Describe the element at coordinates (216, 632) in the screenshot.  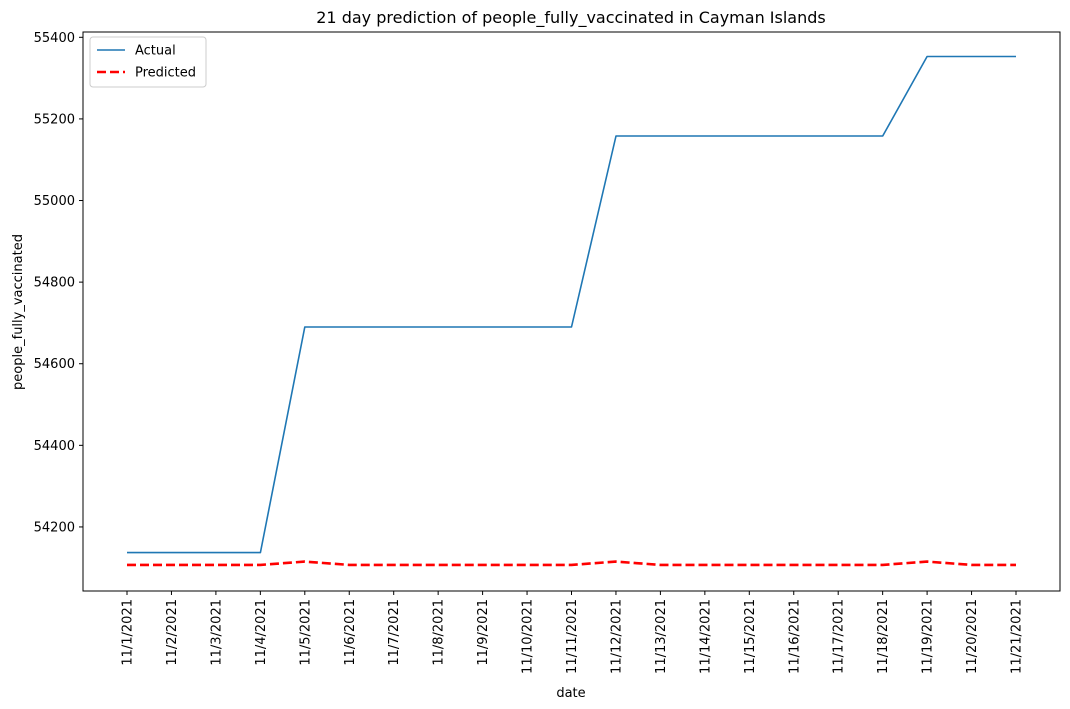
I see `x-tick-label: 11/3/2021` at that location.